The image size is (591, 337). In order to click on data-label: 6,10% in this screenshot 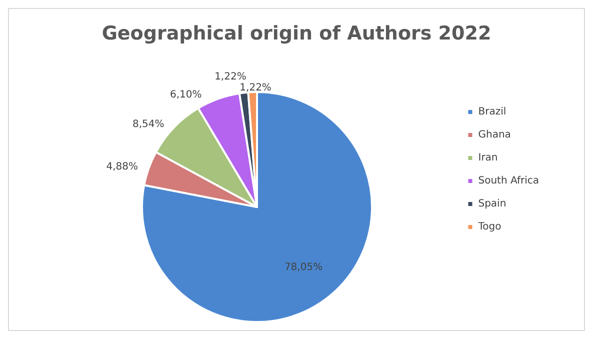, I will do `click(186, 95)`.